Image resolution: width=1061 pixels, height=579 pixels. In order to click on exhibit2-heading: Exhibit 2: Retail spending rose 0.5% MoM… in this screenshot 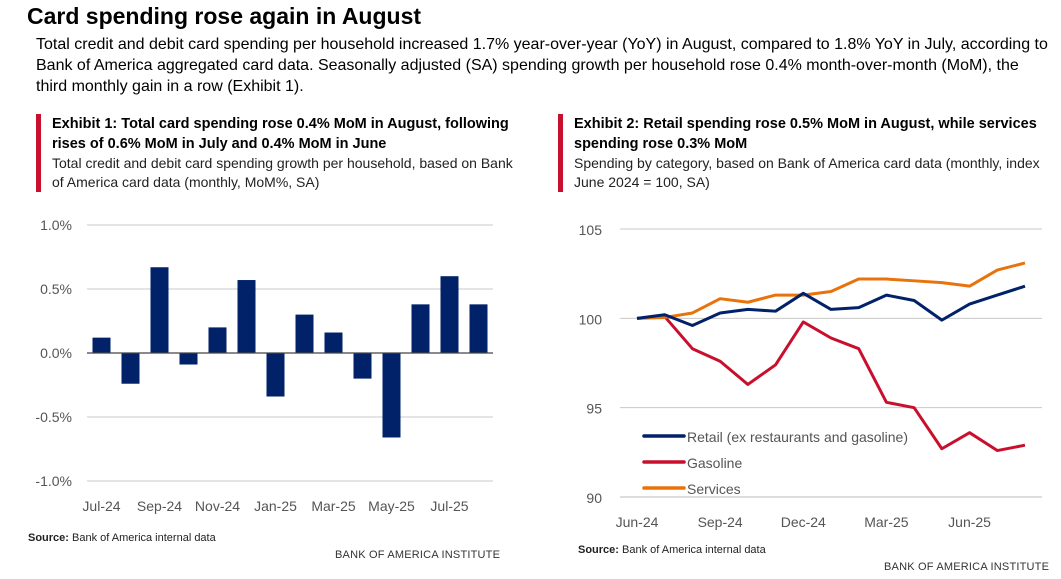, I will do `click(805, 134)`.